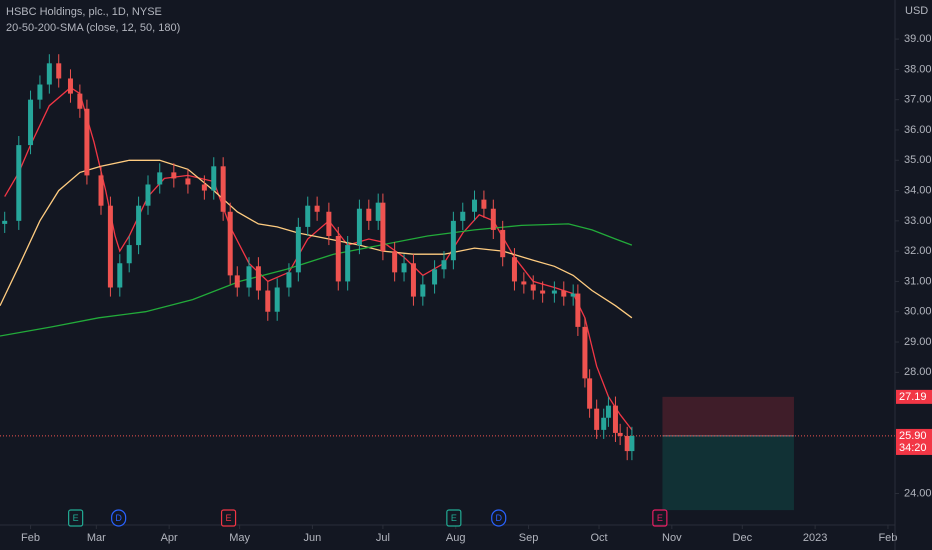 The width and height of the screenshot is (932, 550). I want to click on x-tick-label: May, so click(239, 538).